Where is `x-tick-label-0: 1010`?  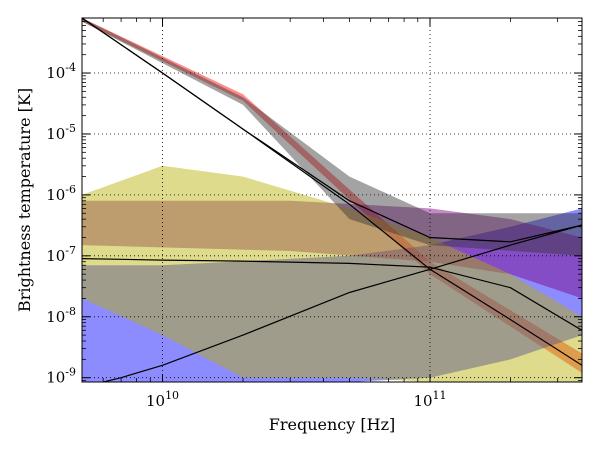
x-tick-label-0: 1010 is located at coordinates (162, 399).